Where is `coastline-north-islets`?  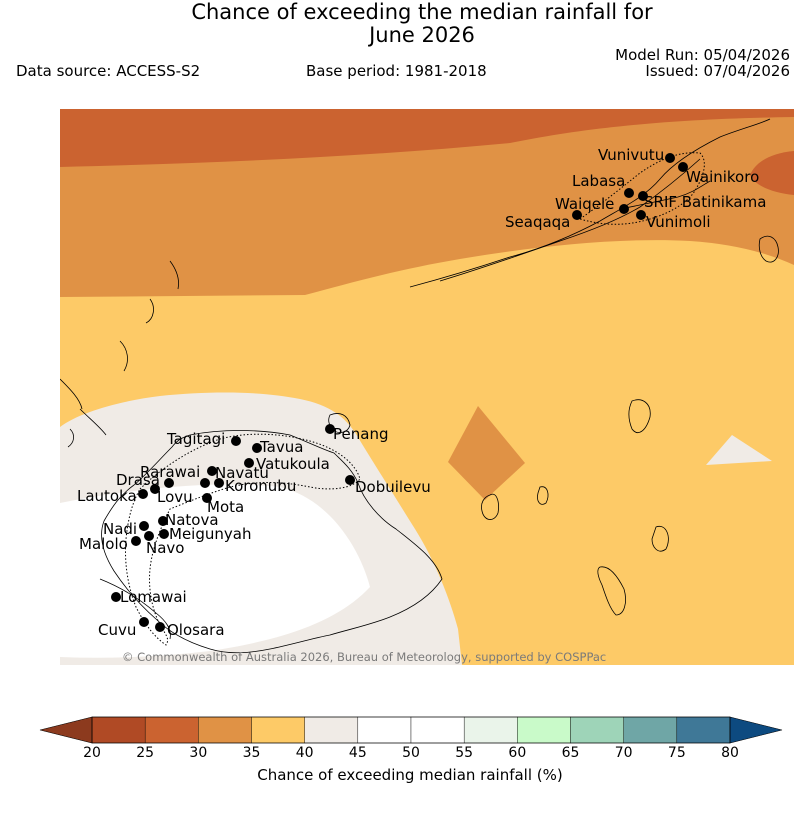
coastline-north-islets is located at coordinates (665, 195).